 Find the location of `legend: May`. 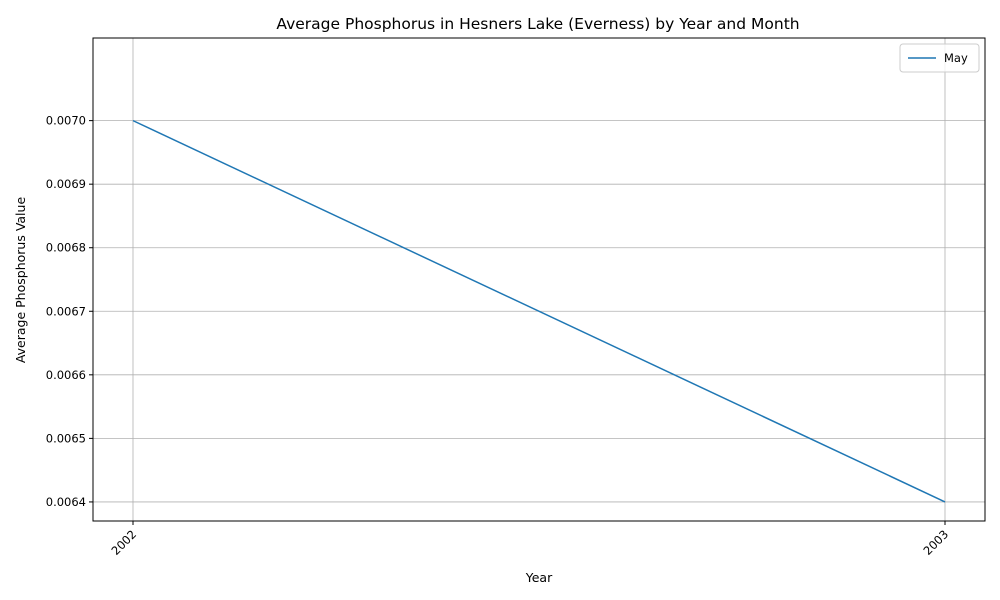

legend: May is located at coordinates (939, 58).